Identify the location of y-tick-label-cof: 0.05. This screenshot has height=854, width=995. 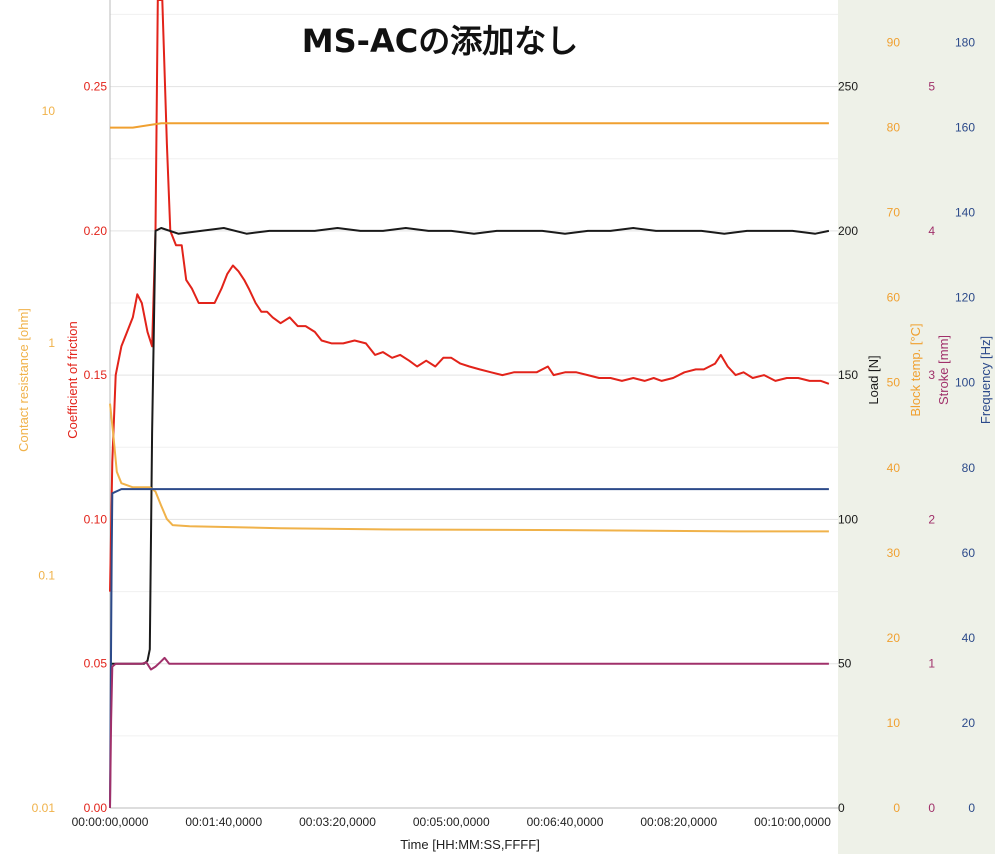
(96, 664).